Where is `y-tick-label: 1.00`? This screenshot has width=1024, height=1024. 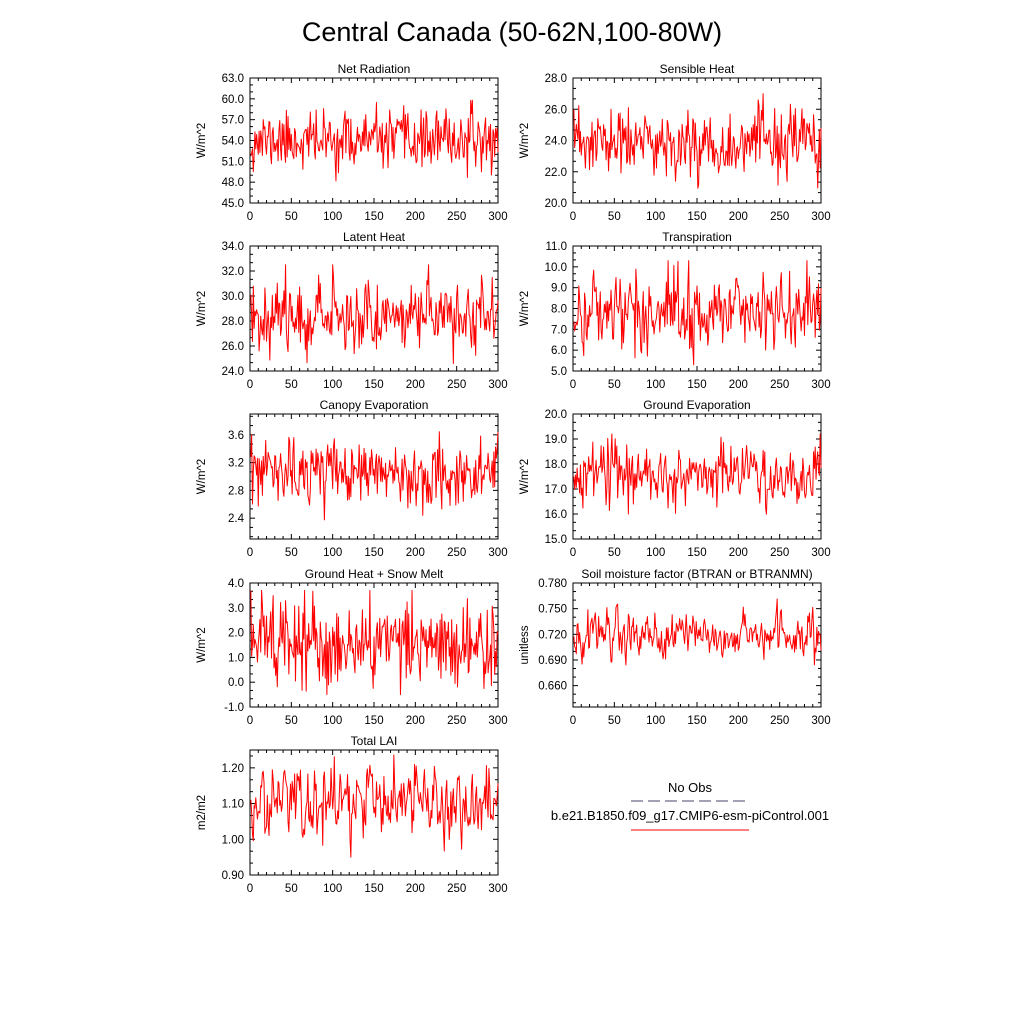
y-tick-label: 1.00 is located at coordinates (233, 840).